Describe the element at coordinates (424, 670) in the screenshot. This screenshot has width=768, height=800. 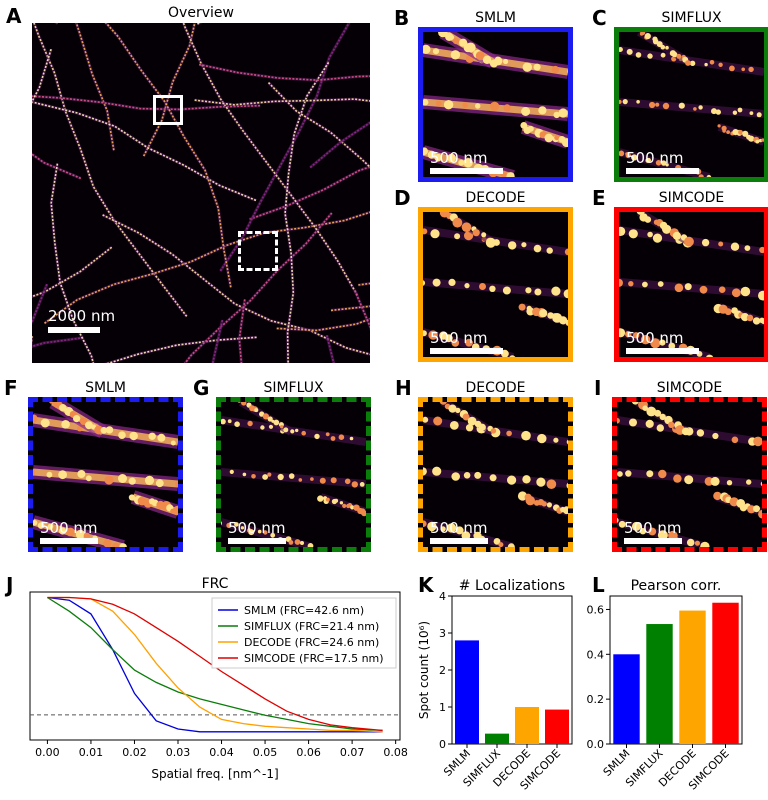
I see `localizations-ylabel: Spot count (10⁶)` at that location.